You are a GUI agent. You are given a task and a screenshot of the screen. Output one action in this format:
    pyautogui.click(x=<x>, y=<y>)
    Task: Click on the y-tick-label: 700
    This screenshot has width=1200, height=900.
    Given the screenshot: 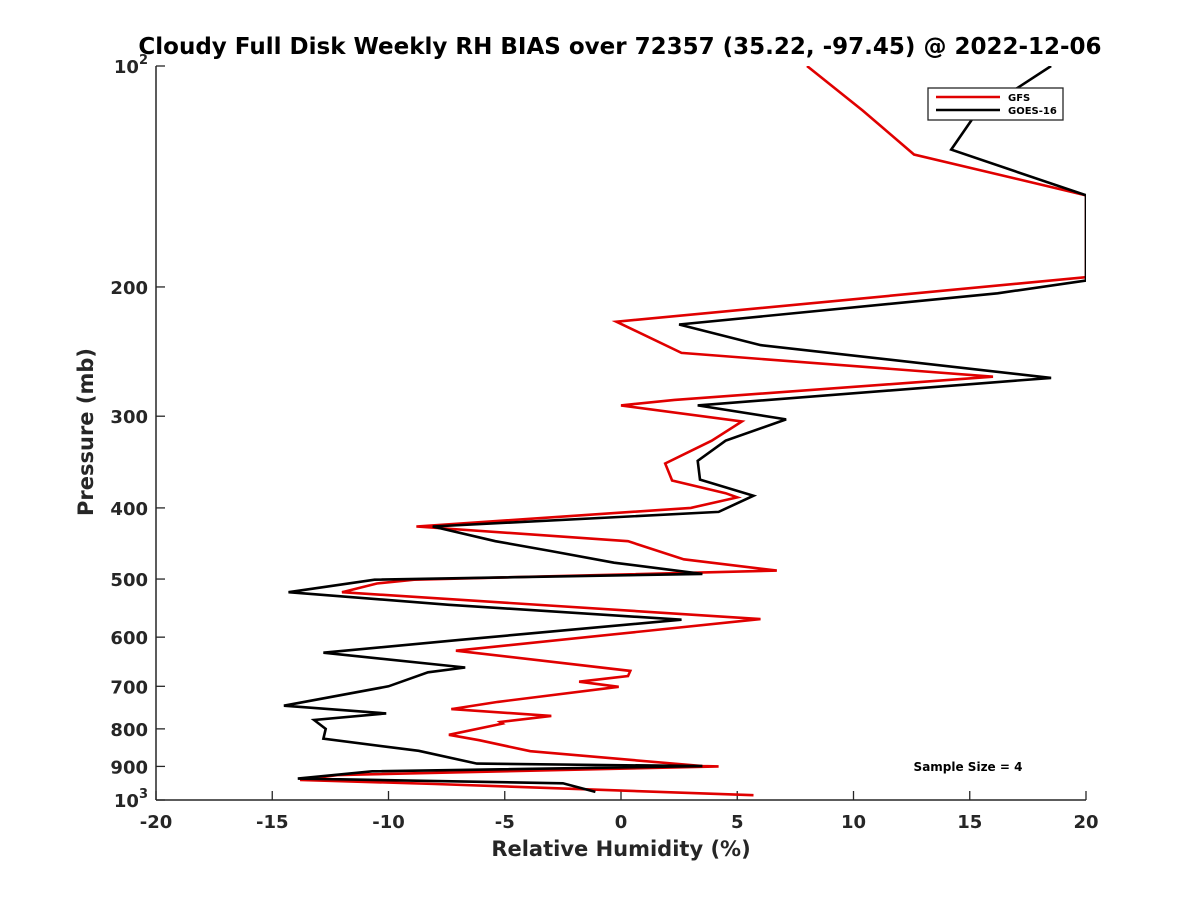 What is the action you would take?
    pyautogui.click(x=129, y=687)
    